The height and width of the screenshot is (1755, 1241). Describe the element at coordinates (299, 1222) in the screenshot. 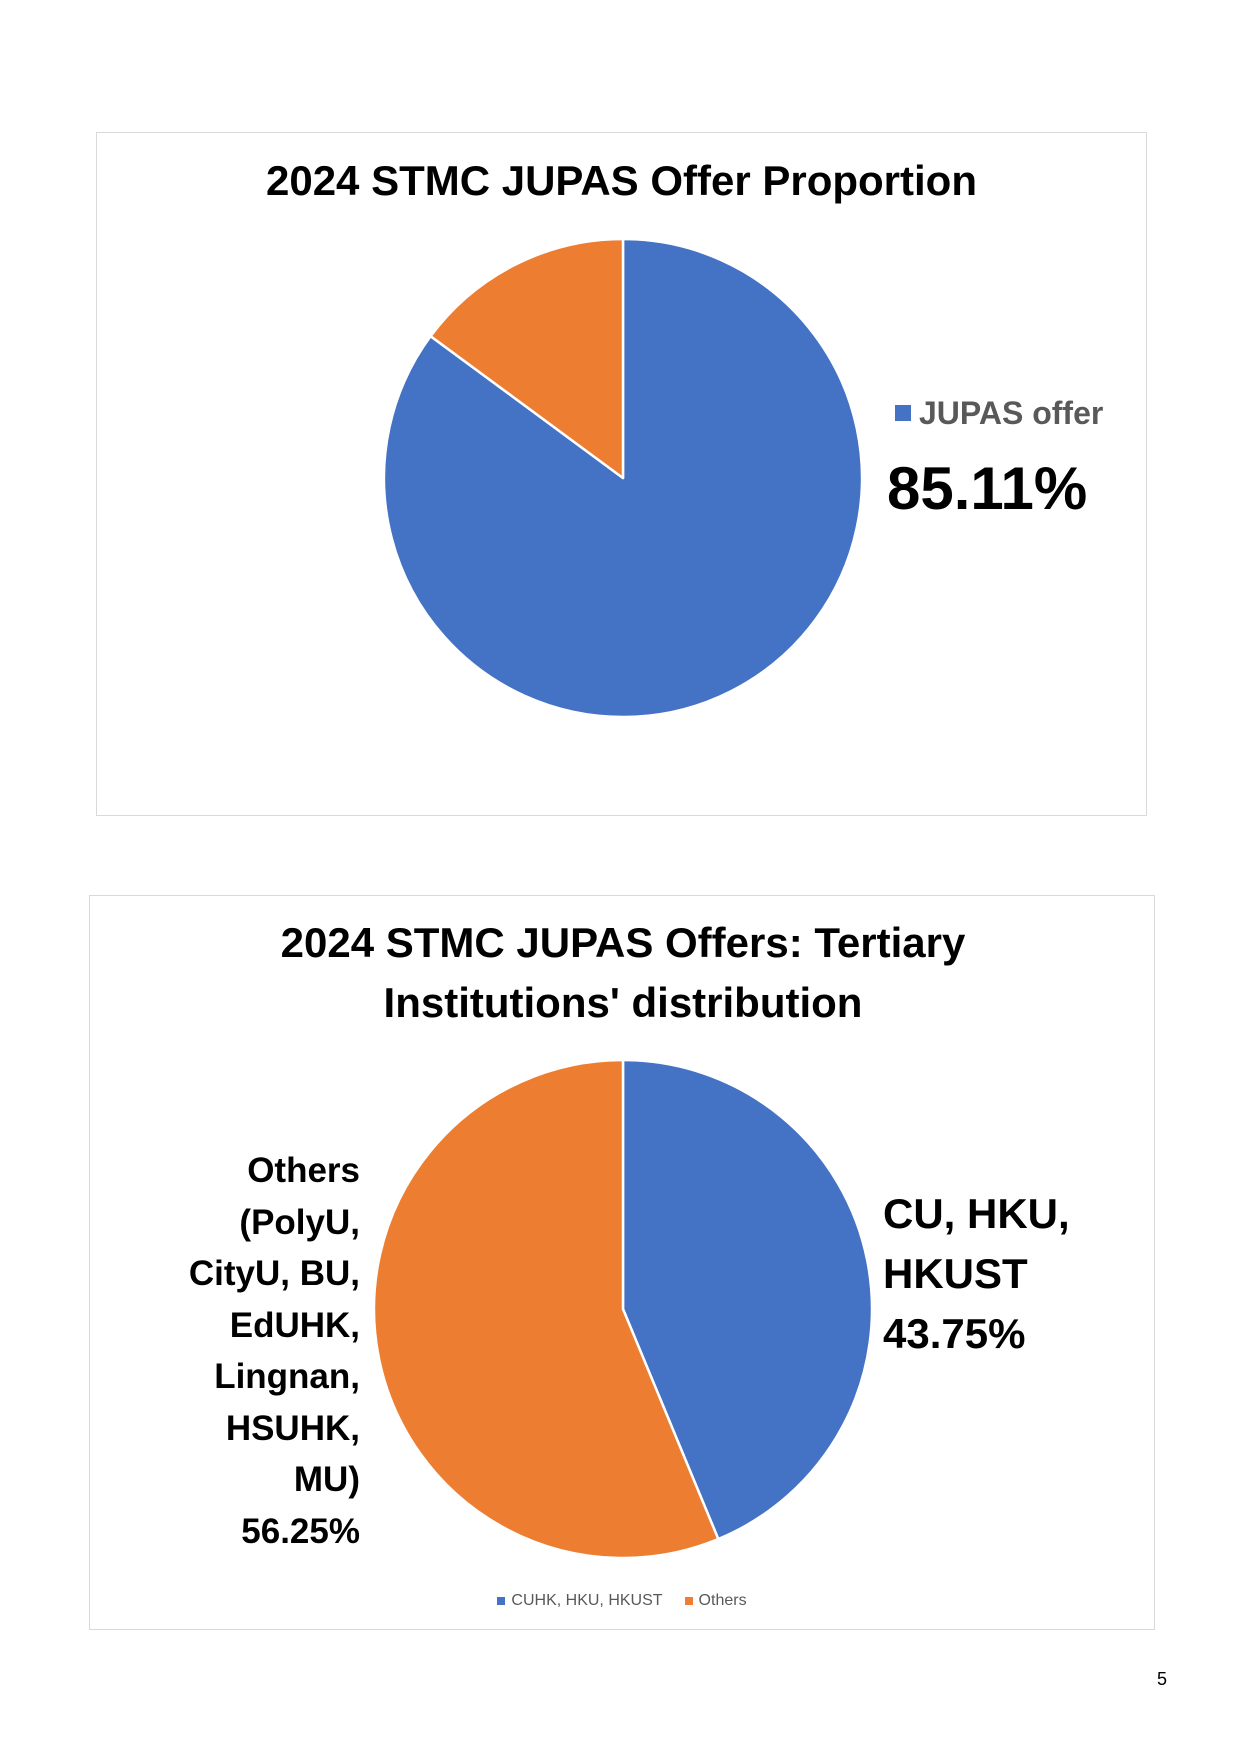

I see `data-label-line: (PolyU,` at that location.